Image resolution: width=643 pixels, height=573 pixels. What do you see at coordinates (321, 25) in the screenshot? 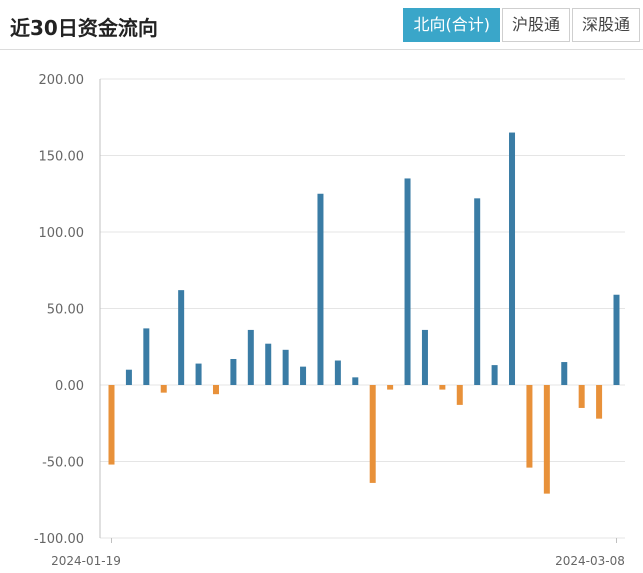
I see `header: 近30日资金流向 北向(合计) 沪股通 深股通` at bounding box center [321, 25].